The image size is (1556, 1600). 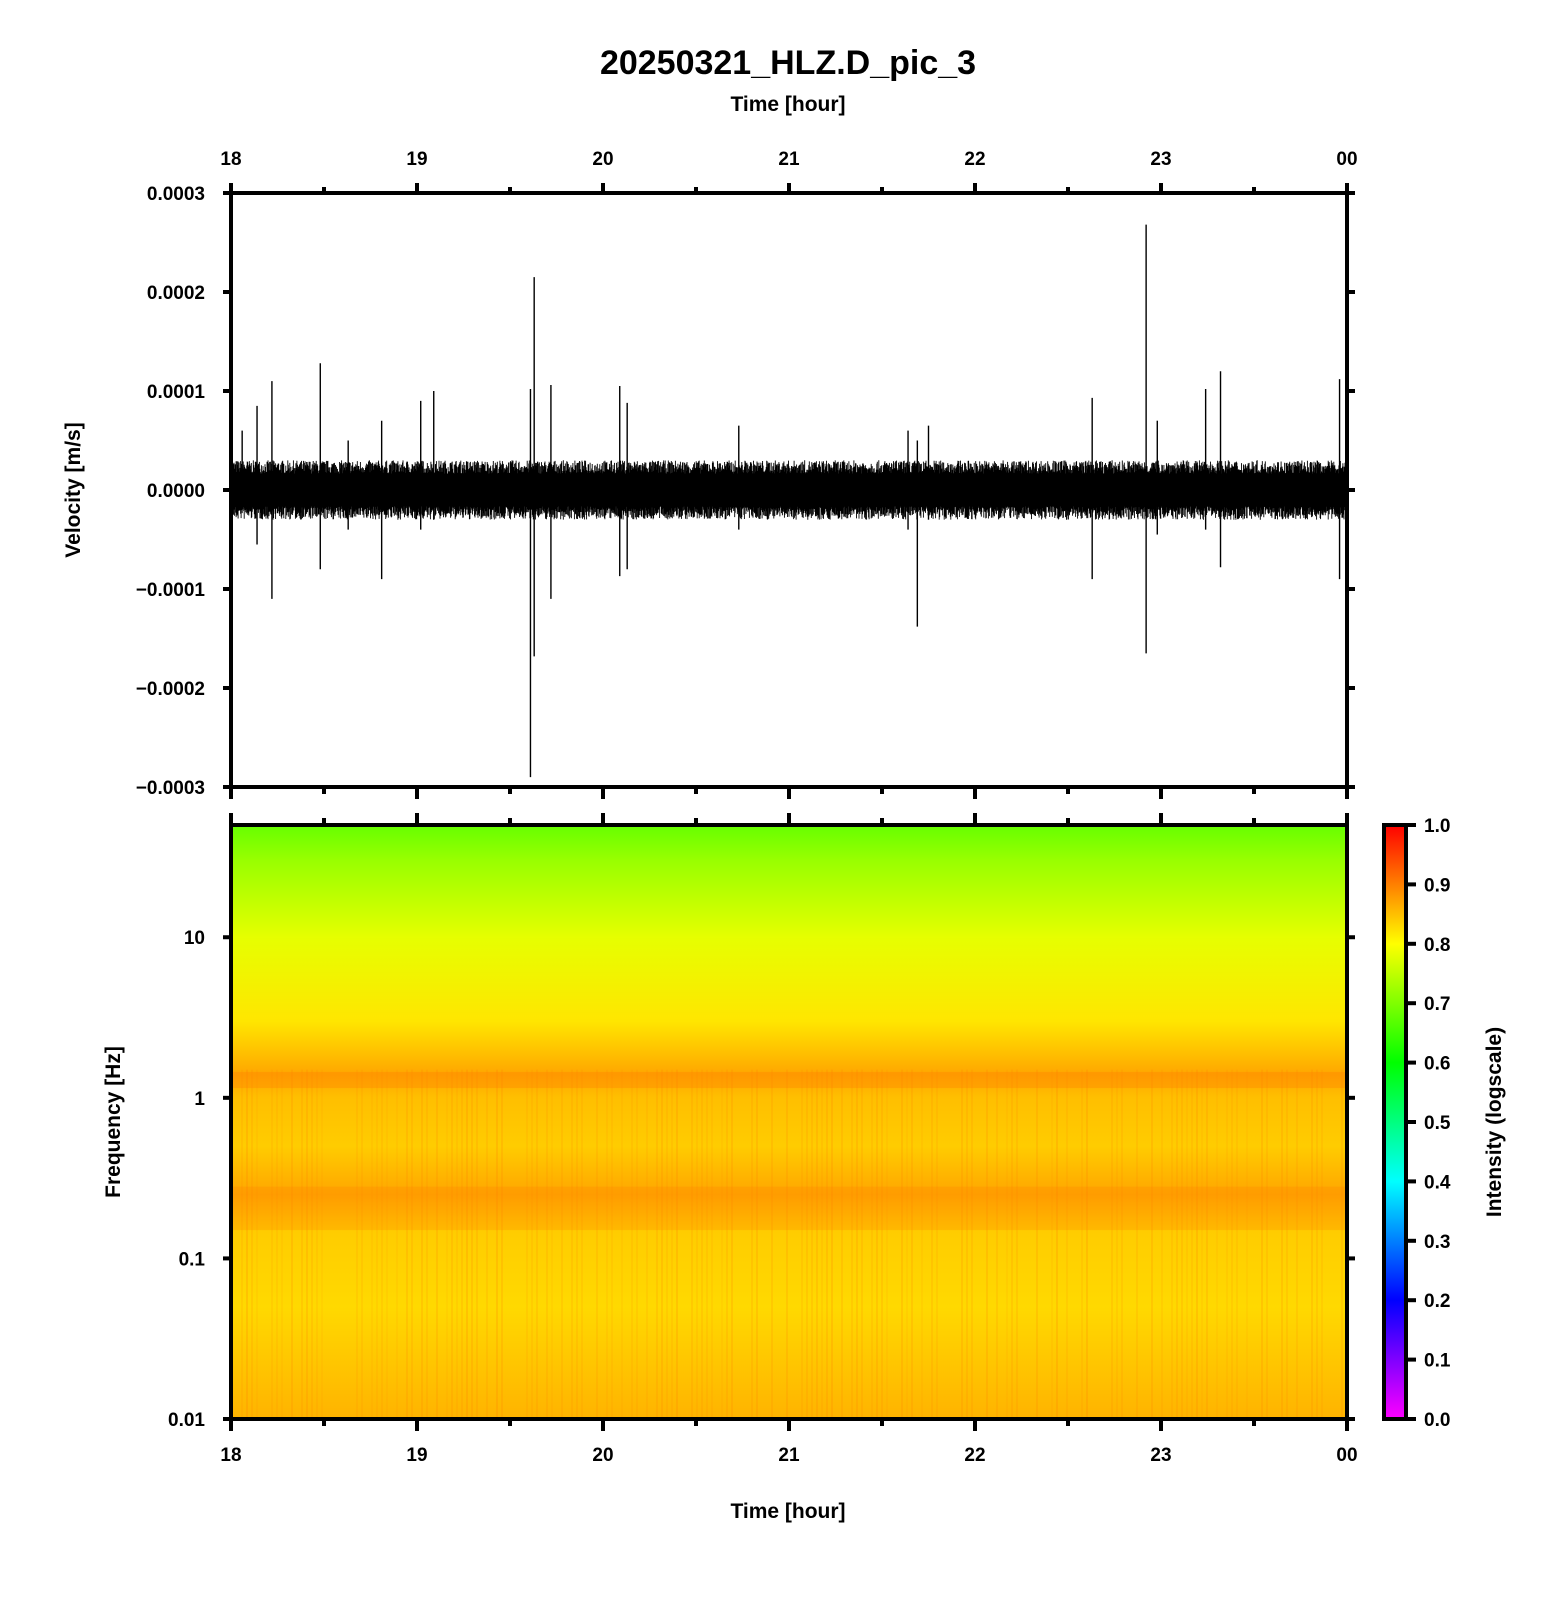 What do you see at coordinates (176, 293) in the screenshot?
I see `waveform-y-tick-label: 0.0002` at bounding box center [176, 293].